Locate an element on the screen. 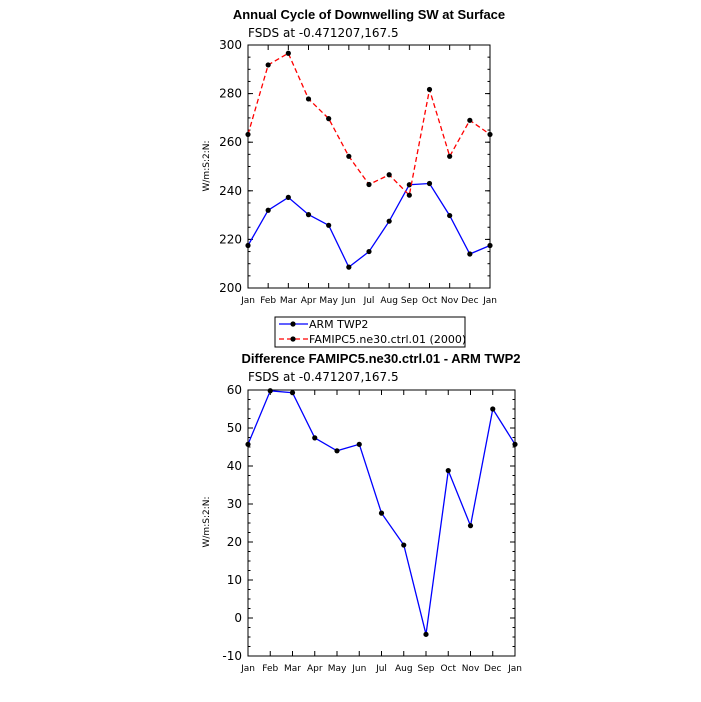 This screenshot has height=702, width=701. y-tick-label: 60 is located at coordinates (234, 390).